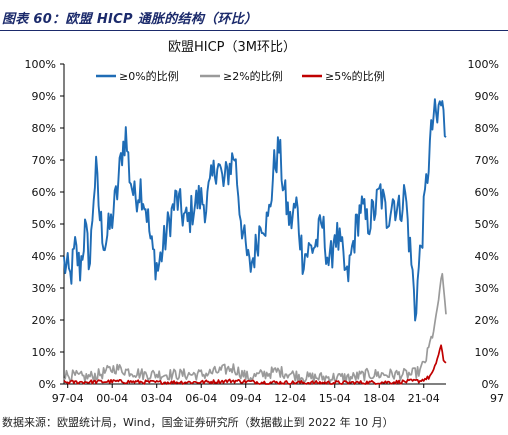 The height and width of the screenshot is (435, 508). I want to click on left-tick-label: 80%, so click(44, 128).